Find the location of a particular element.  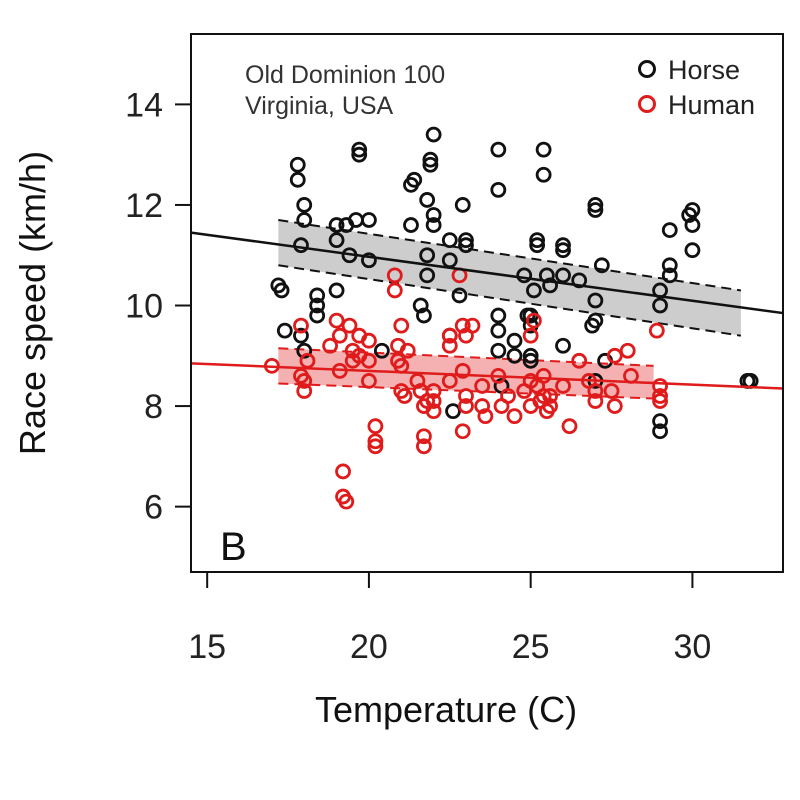

legend: Horse Human is located at coordinates (696, 87).